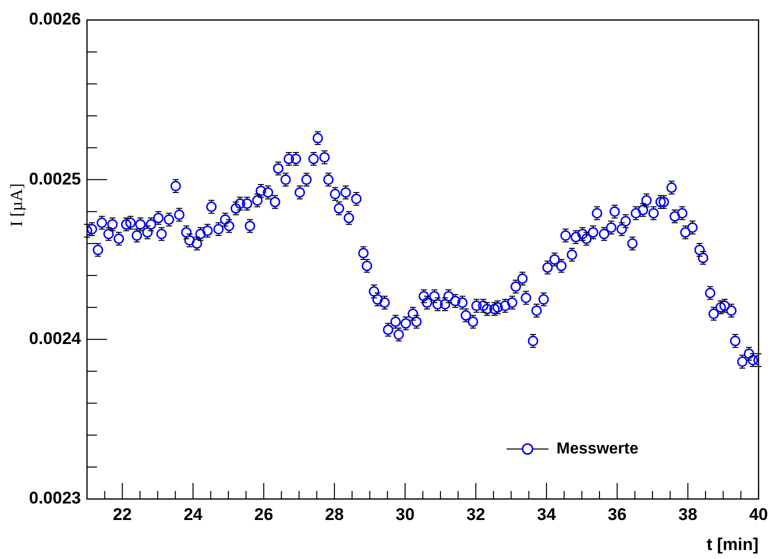  Describe the element at coordinates (476, 514) in the screenshot. I see `x-tick-label: 32` at that location.